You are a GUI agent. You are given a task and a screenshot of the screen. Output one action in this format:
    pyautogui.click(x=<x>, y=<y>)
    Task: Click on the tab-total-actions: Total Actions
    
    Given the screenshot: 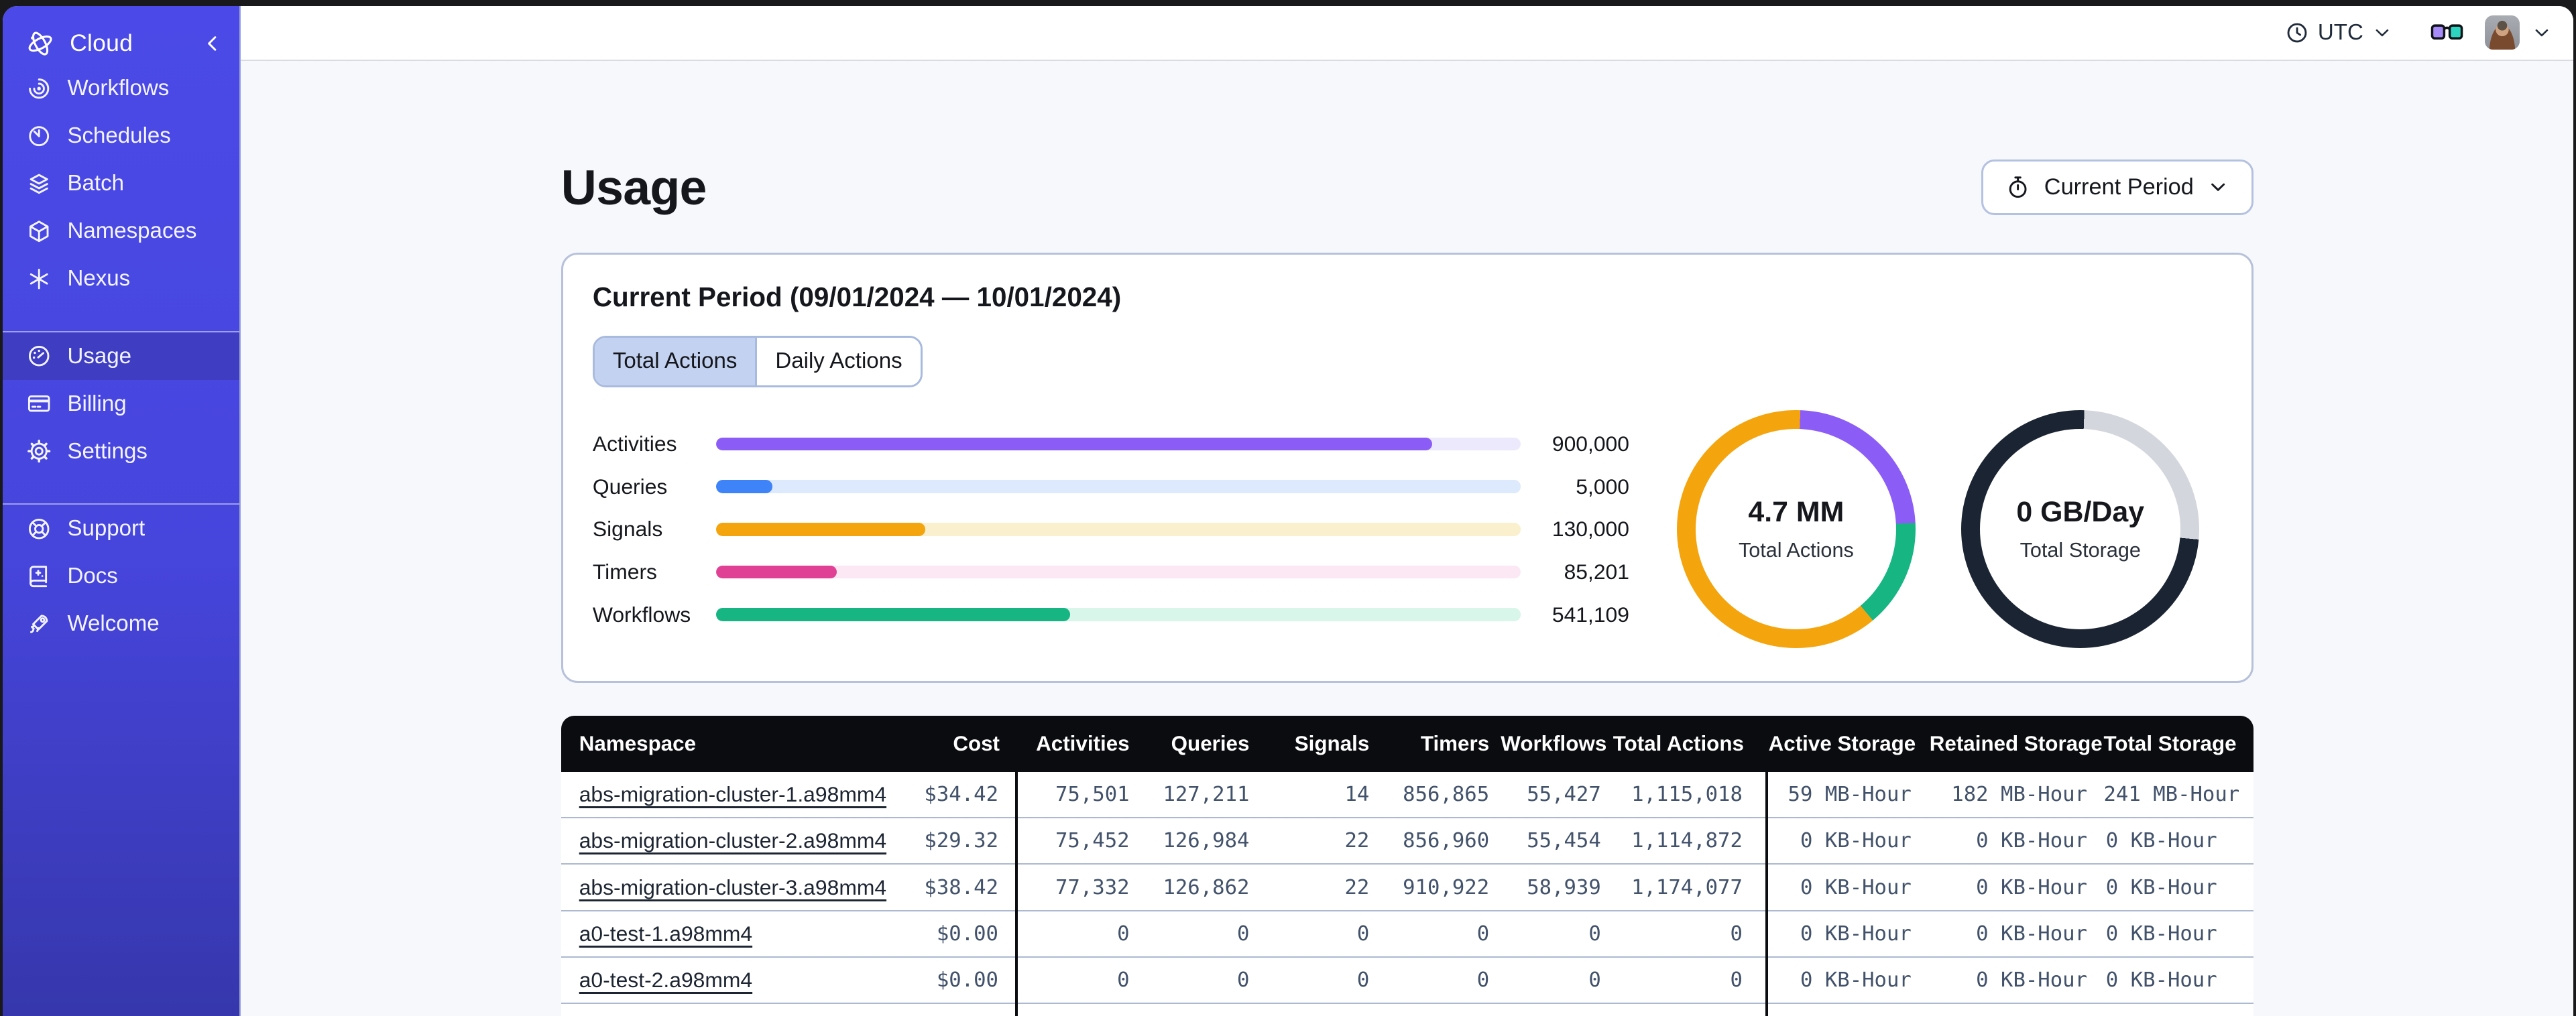 What is the action you would take?
    pyautogui.click(x=675, y=361)
    